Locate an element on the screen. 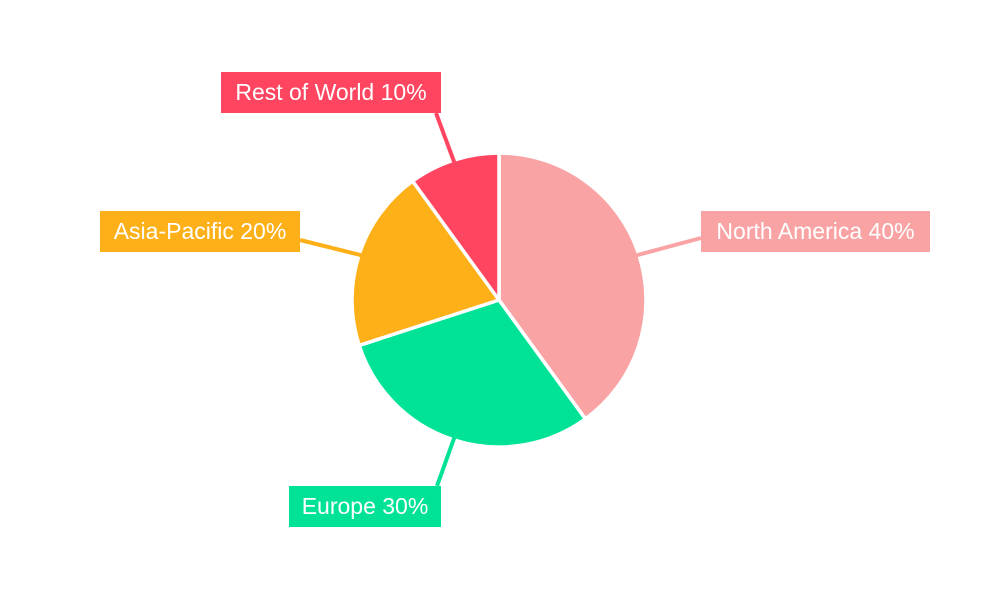 This screenshot has width=1000, height=600. pie-label-north-america: North America 40% is located at coordinates (815, 231).